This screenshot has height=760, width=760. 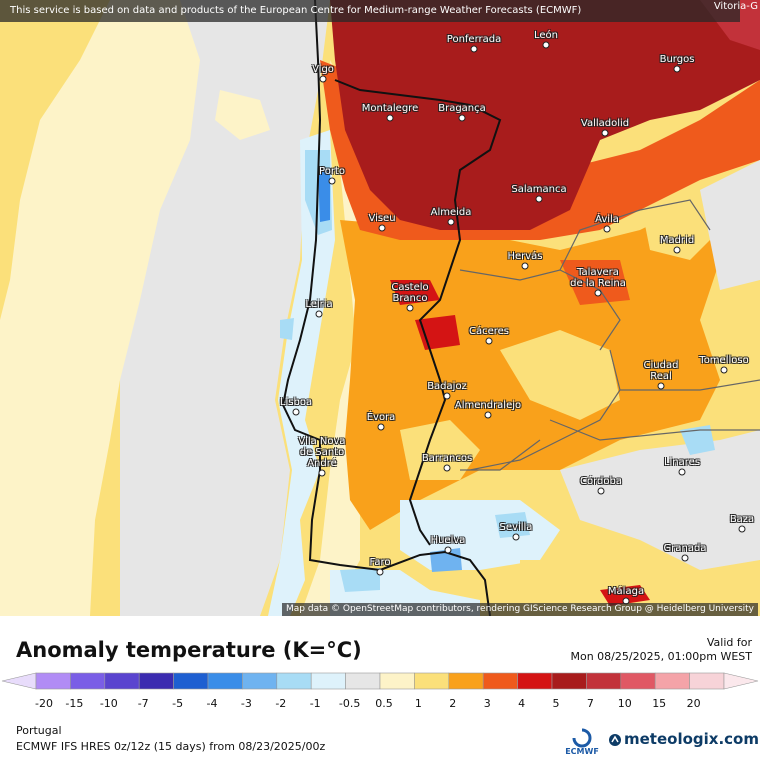 I want to click on colorbar-tick-label: 4, so click(x=522, y=703).